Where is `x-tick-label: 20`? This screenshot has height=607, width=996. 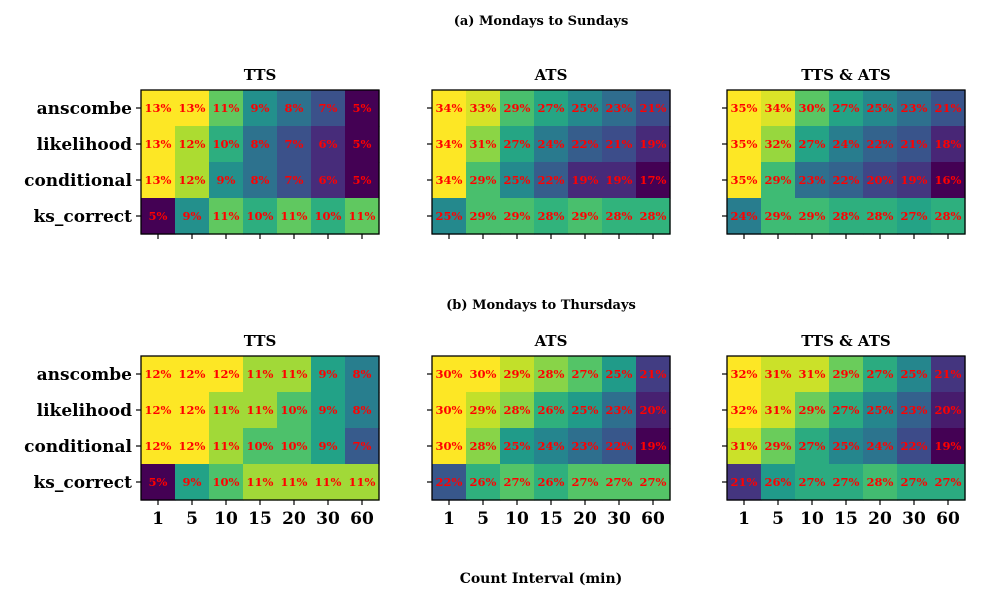 x-tick-label: 20 is located at coordinates (585, 519).